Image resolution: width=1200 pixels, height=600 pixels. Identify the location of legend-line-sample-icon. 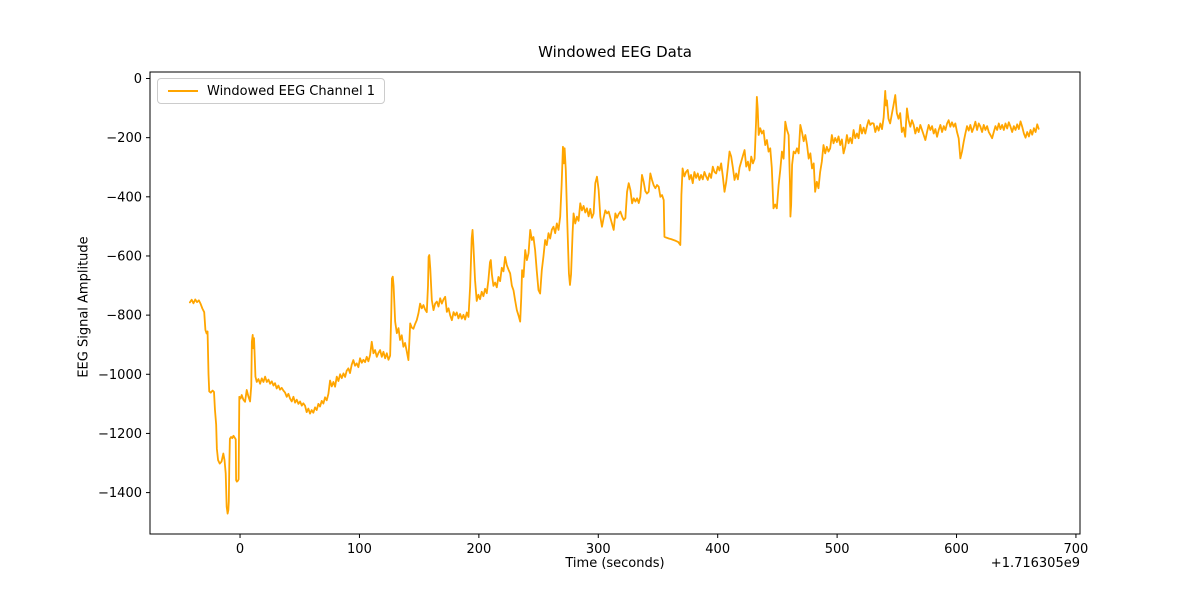
(183, 91).